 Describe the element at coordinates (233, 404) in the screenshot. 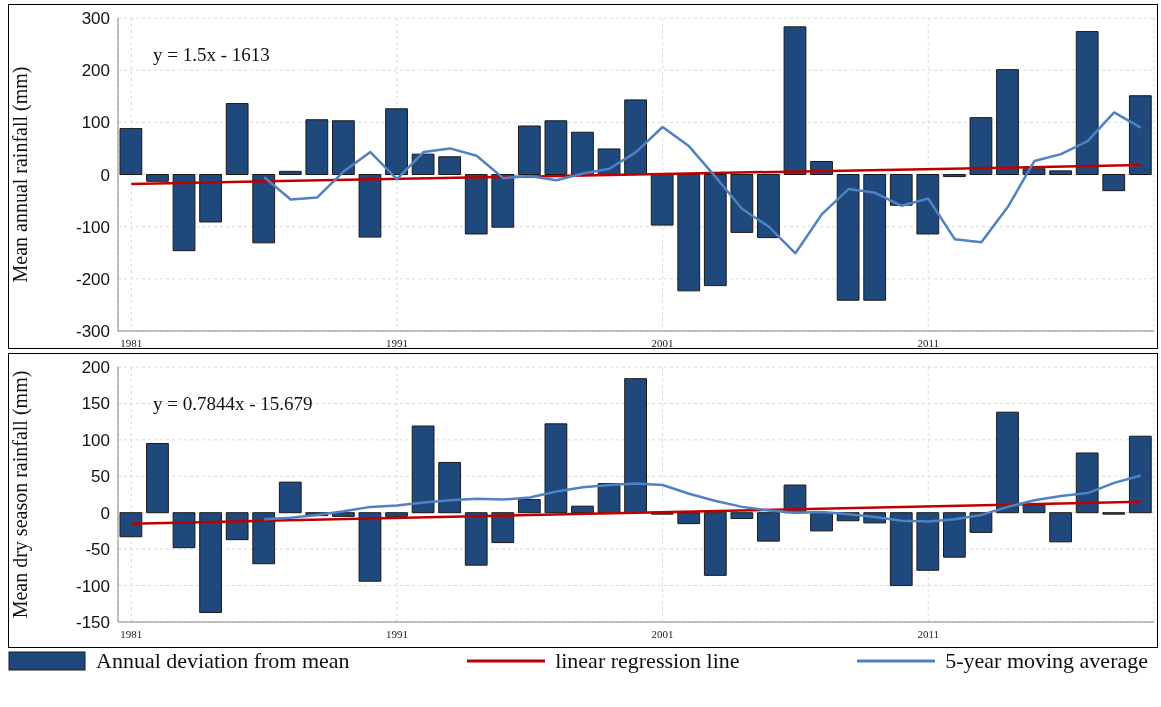

I see `annotation: y = 0.7844x - 15.679` at that location.